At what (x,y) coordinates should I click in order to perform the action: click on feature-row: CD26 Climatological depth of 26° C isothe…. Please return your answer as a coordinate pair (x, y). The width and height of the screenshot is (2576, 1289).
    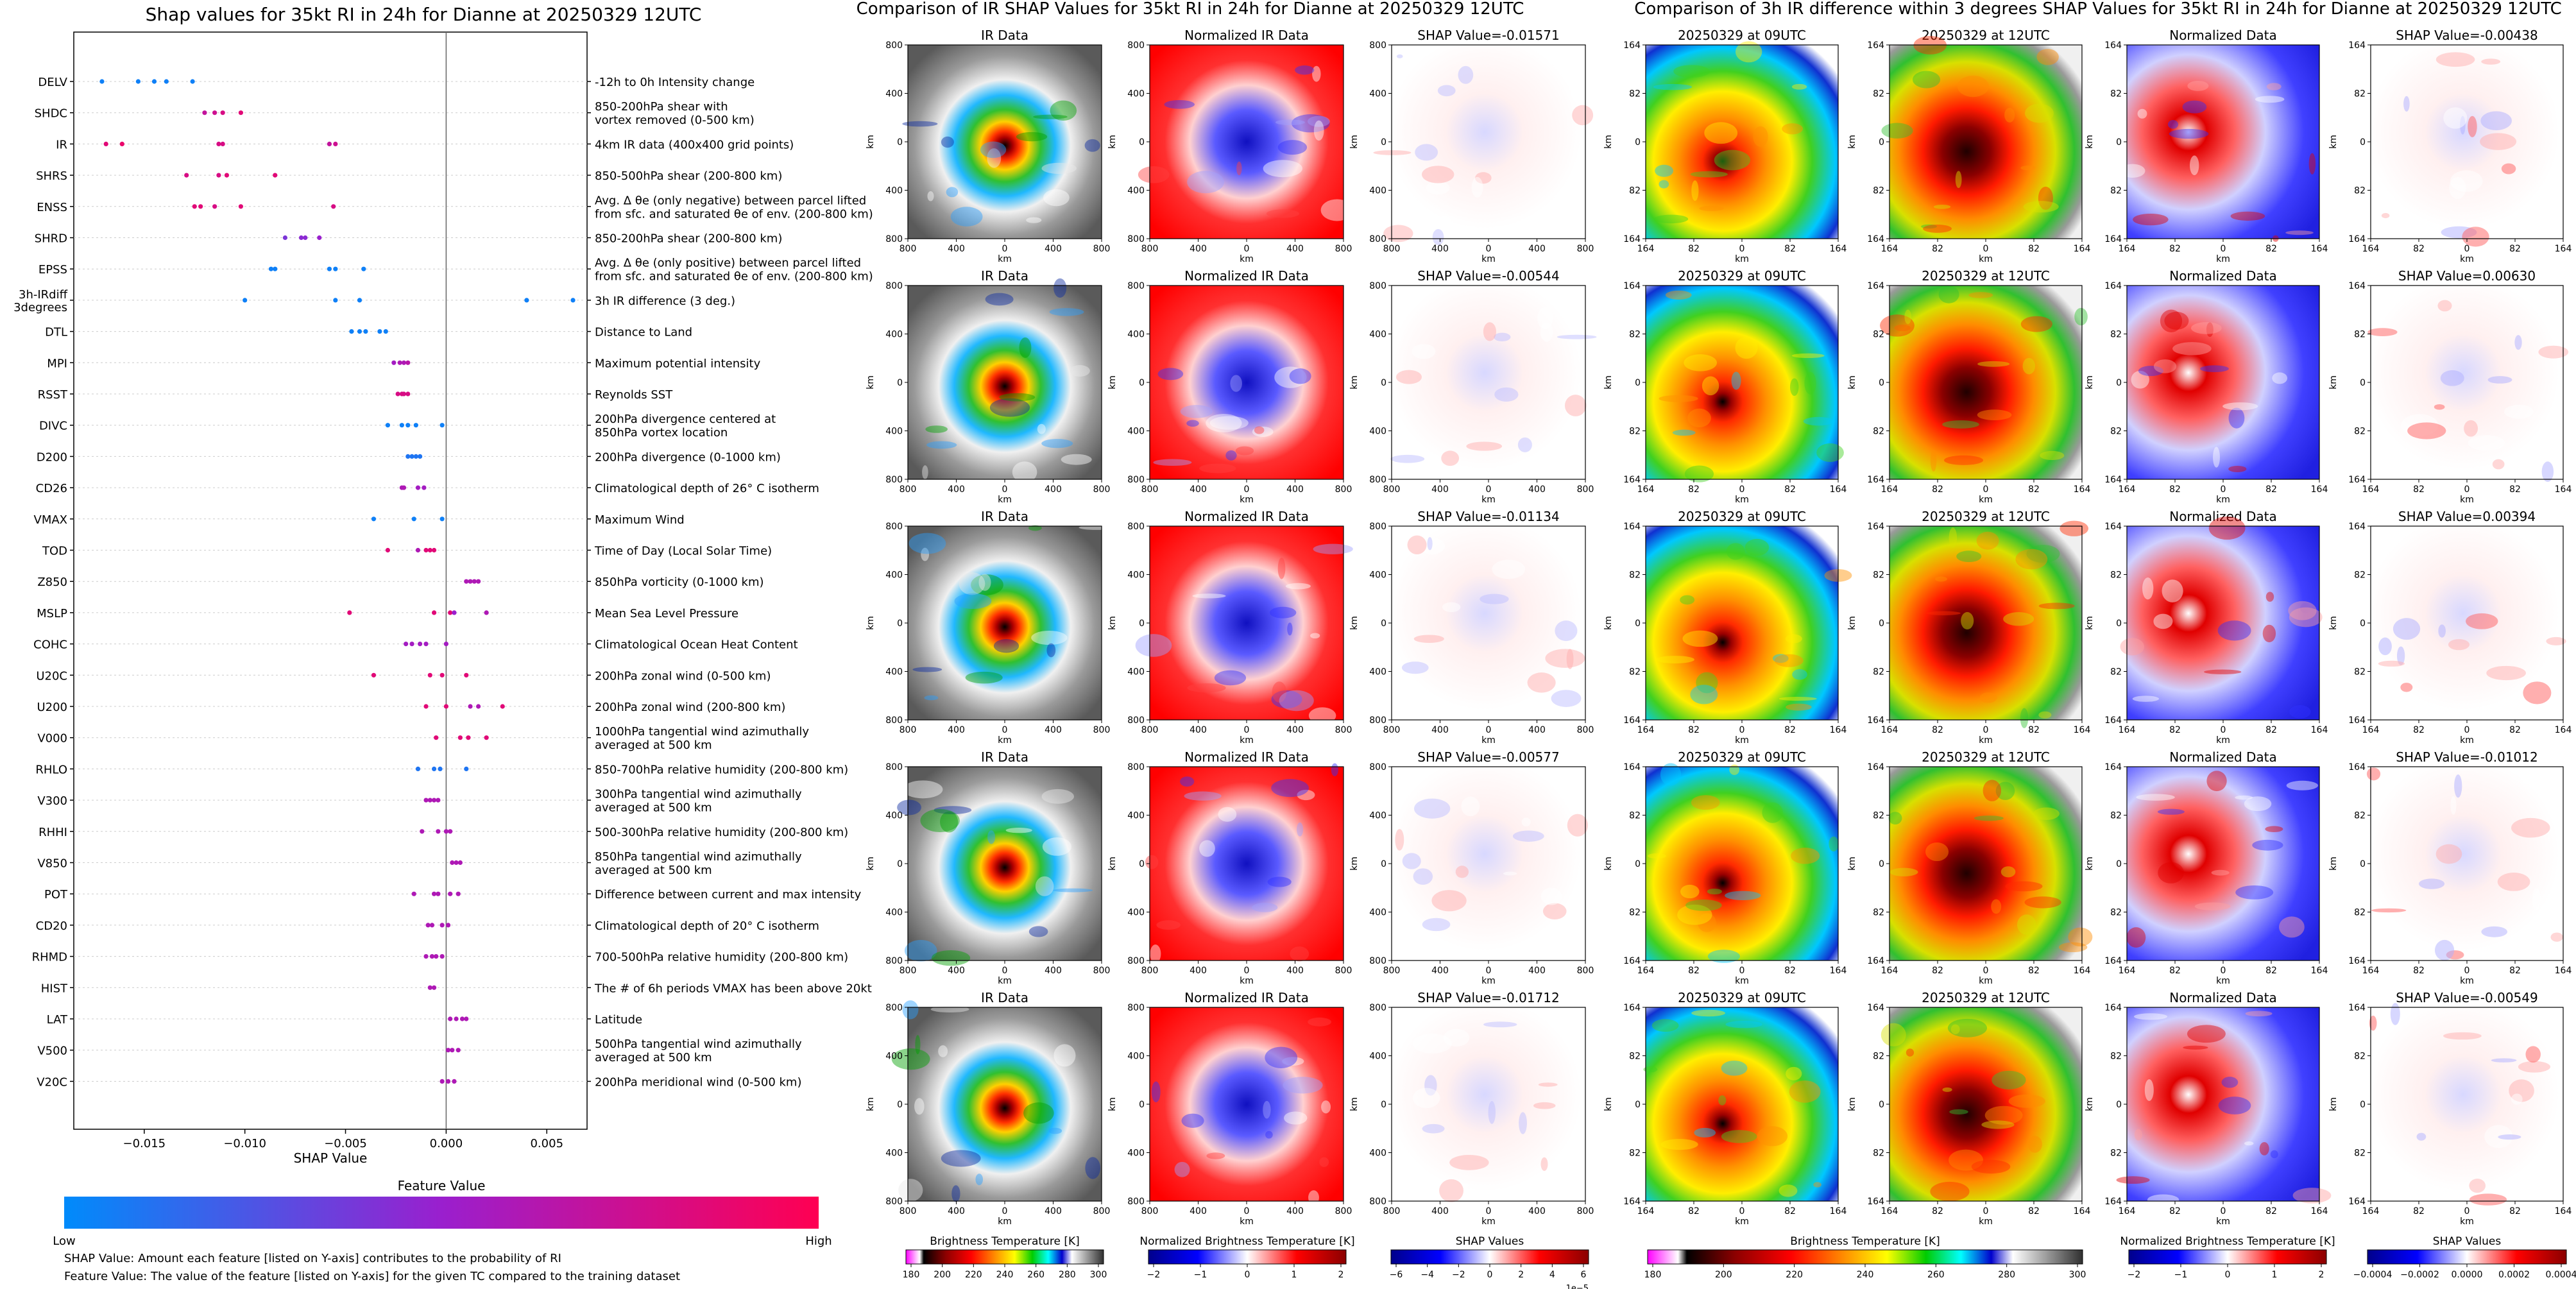
    Looking at the image, I should click on (427, 488).